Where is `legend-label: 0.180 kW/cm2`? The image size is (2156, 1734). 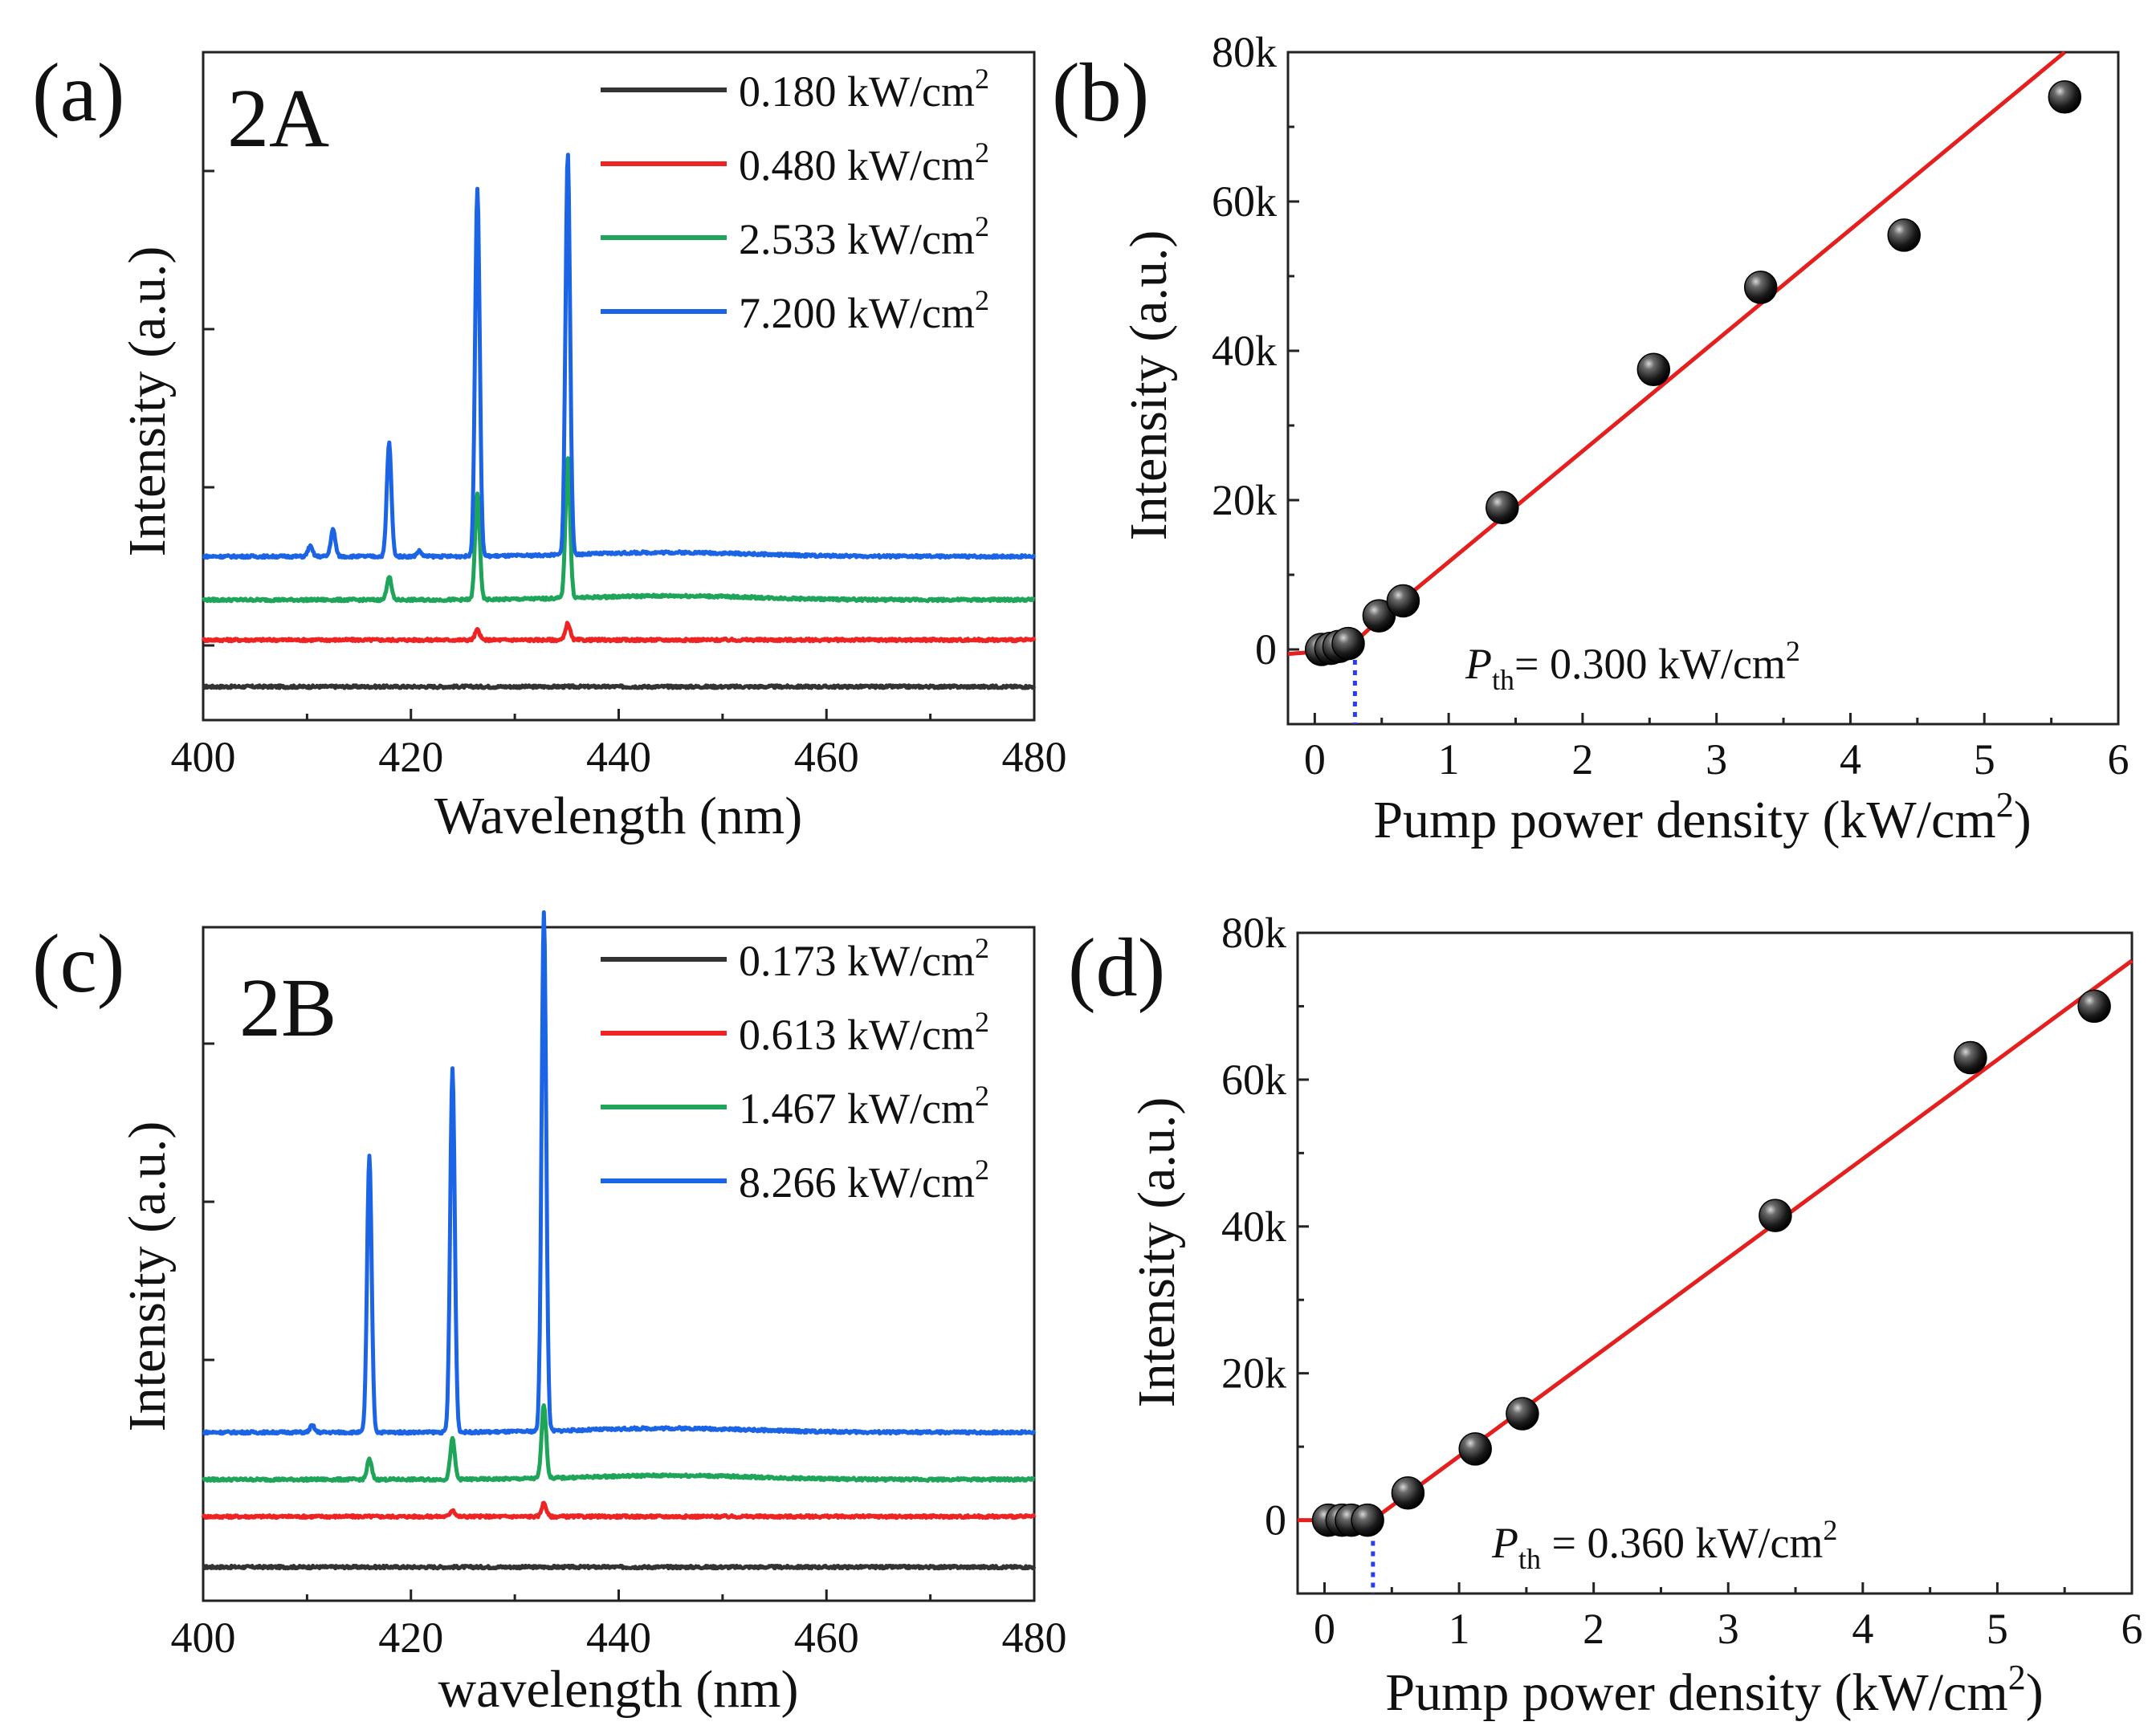
legend-label: 0.180 kW/cm2 is located at coordinates (864, 89).